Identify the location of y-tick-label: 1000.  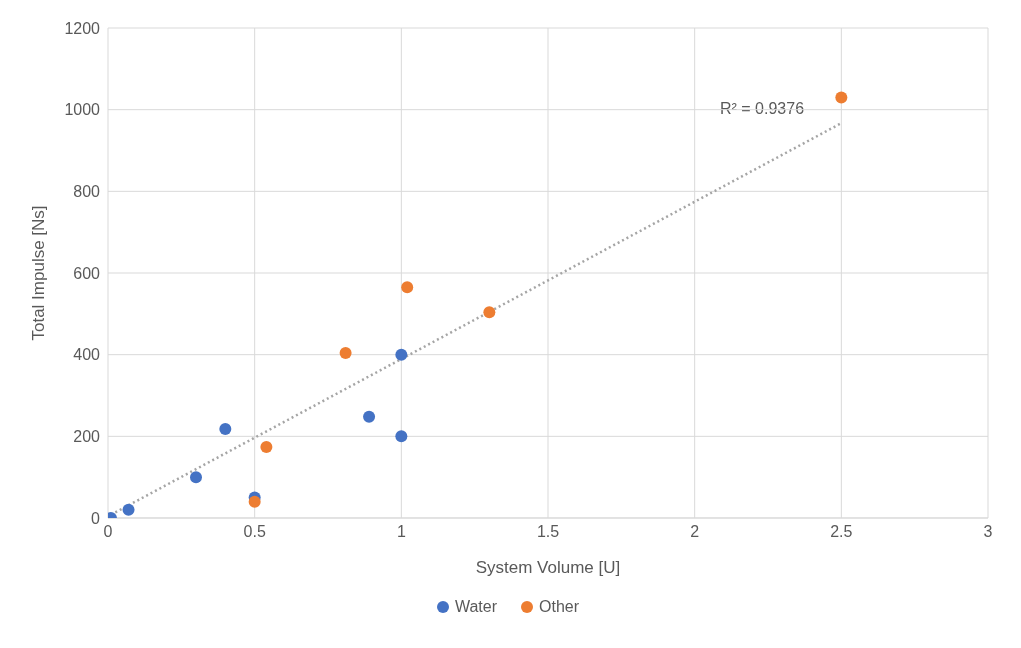
(82, 110).